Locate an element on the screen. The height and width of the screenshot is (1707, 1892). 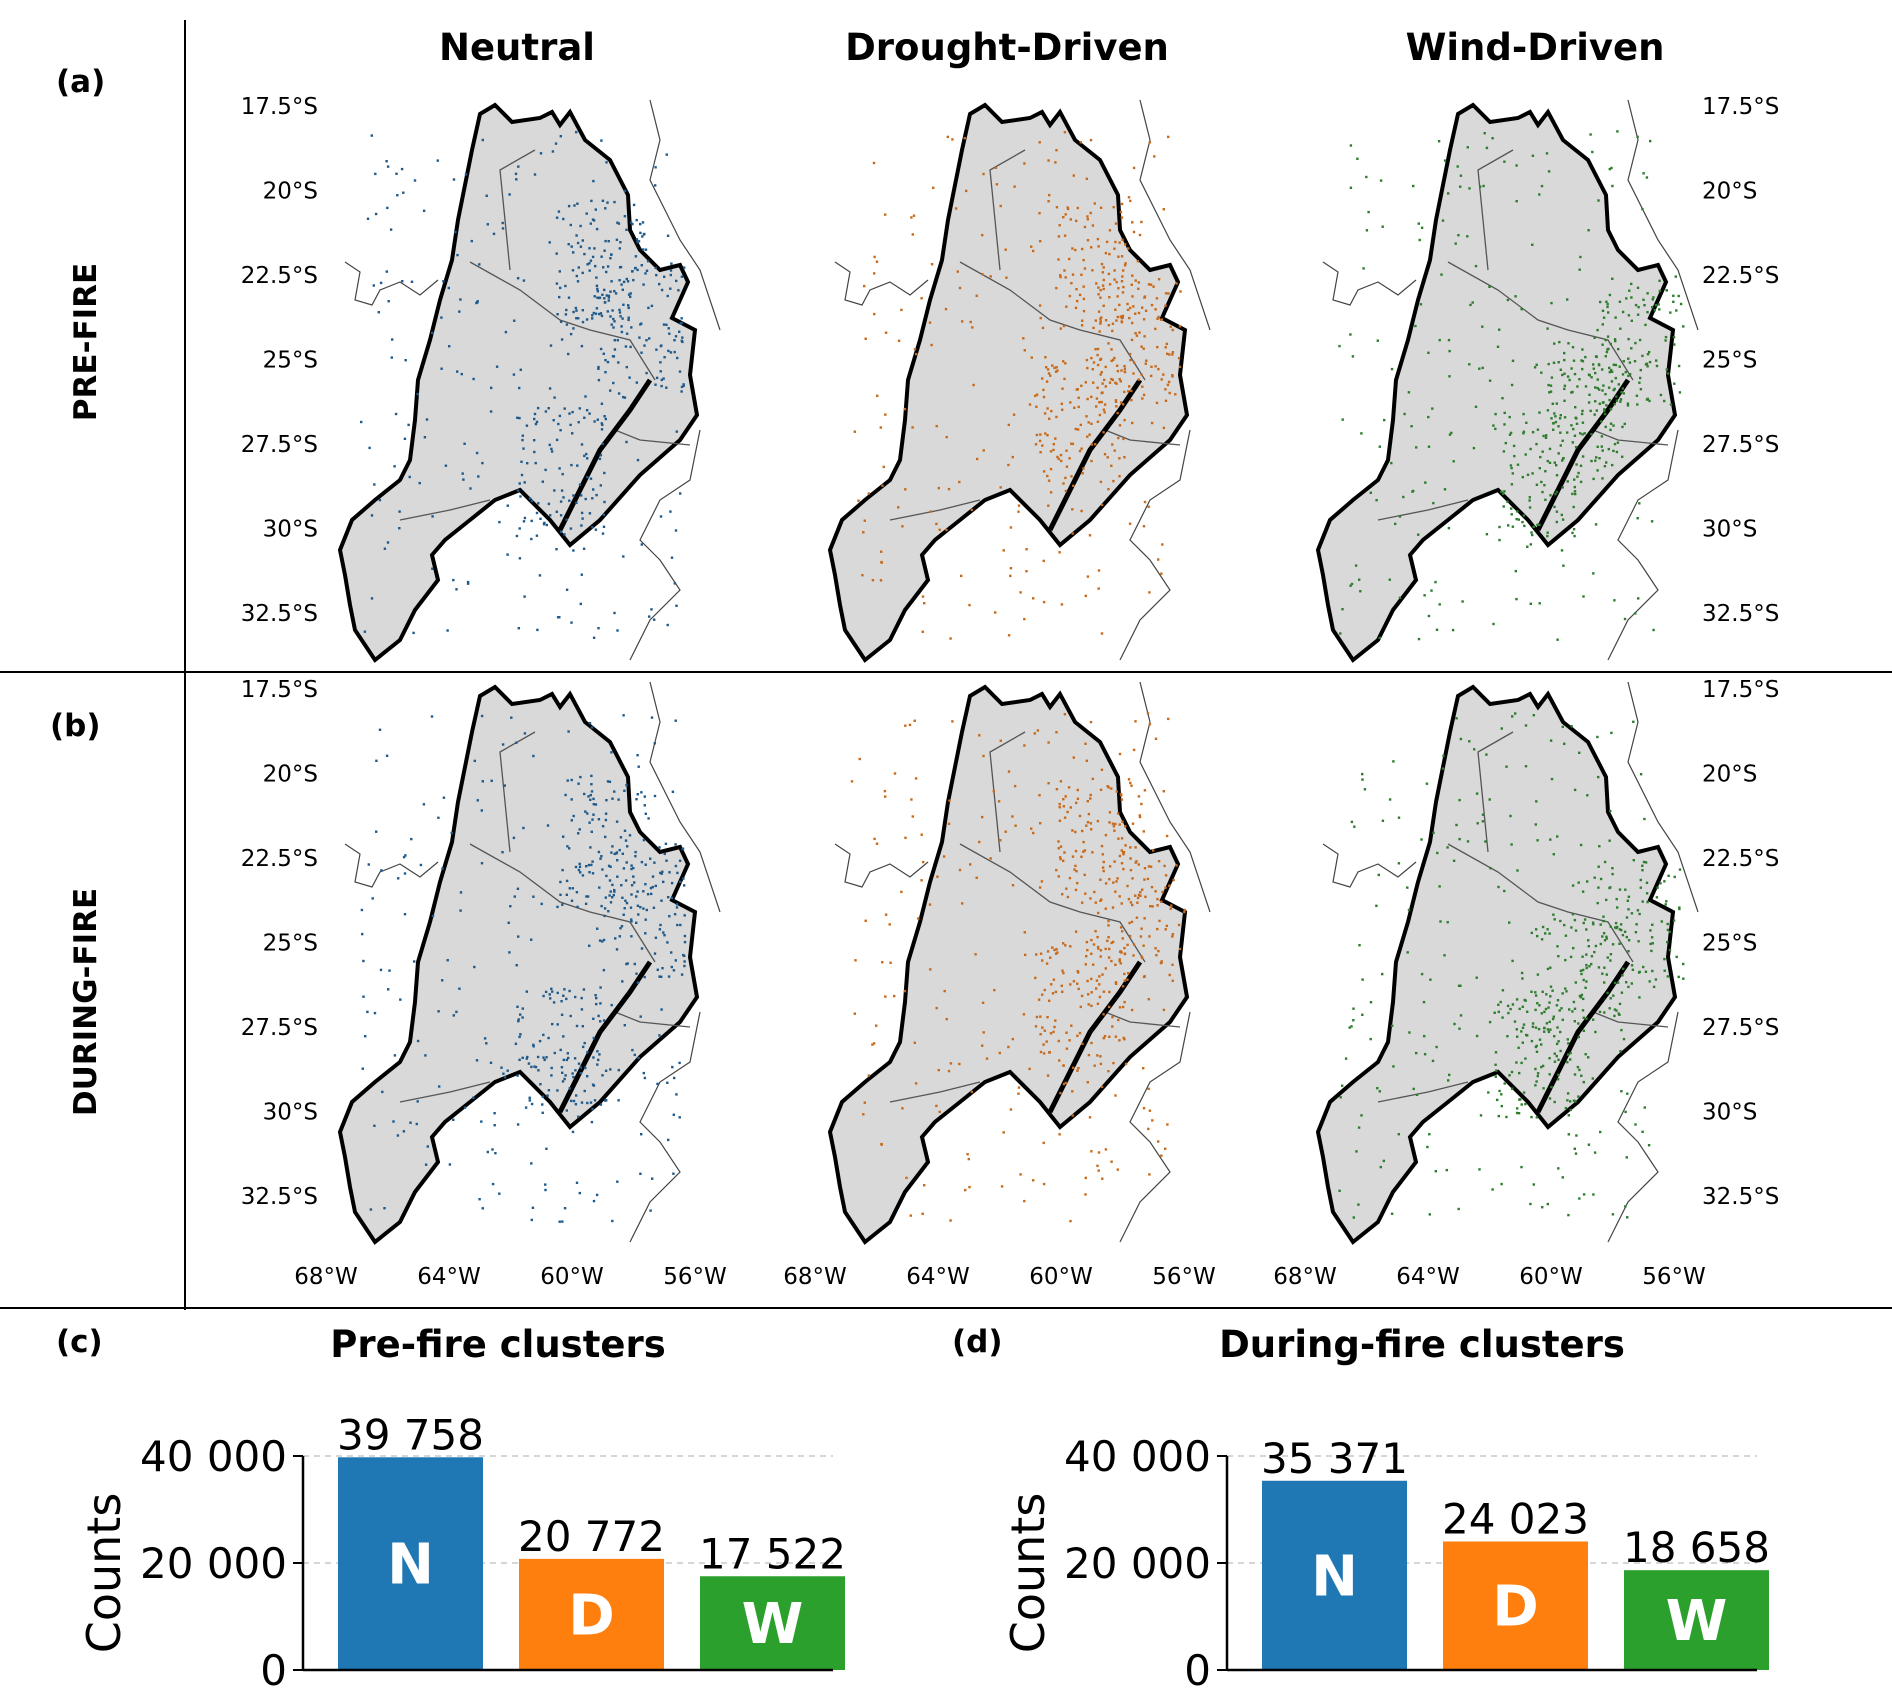
row-label-during-fire: DURING-FIRE is located at coordinates (86, 1002).